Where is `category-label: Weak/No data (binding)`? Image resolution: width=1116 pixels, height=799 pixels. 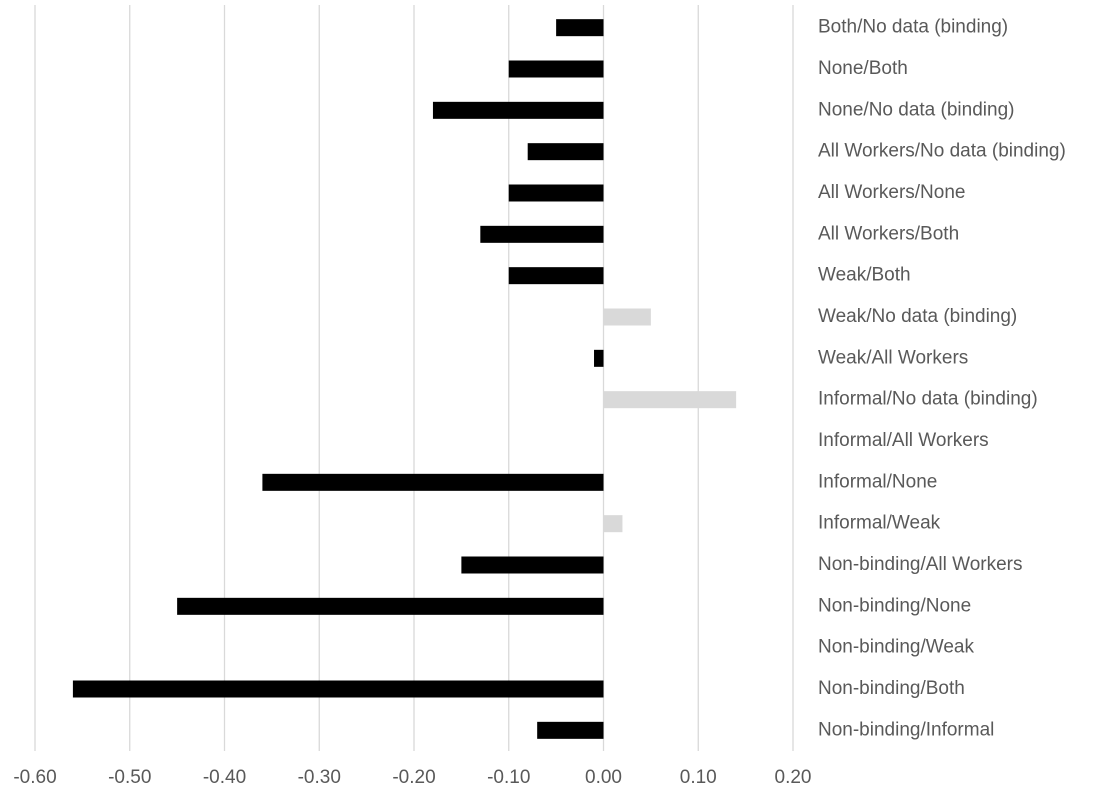 category-label: Weak/No data (binding) is located at coordinates (917, 316).